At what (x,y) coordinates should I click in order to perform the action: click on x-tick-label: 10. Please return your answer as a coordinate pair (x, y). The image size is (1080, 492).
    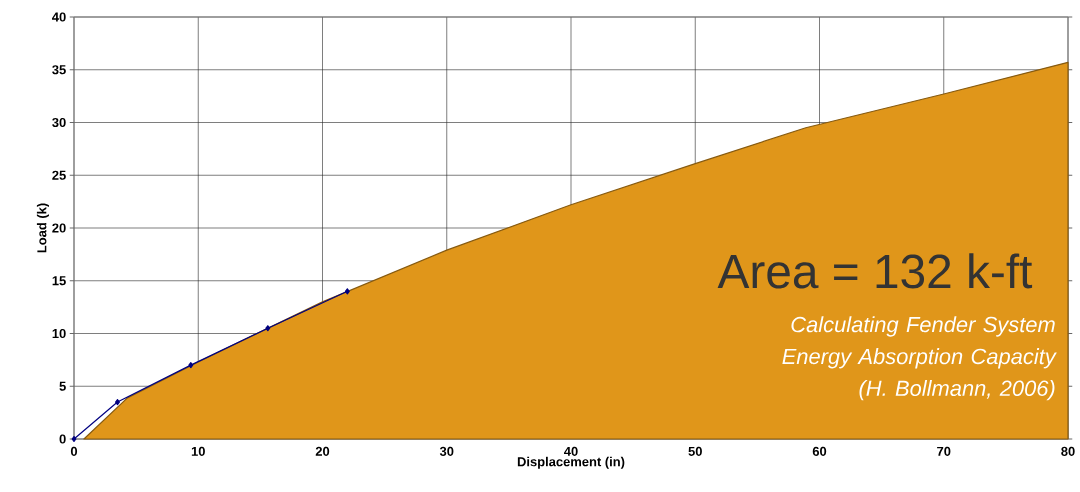
    Looking at the image, I should click on (198, 451).